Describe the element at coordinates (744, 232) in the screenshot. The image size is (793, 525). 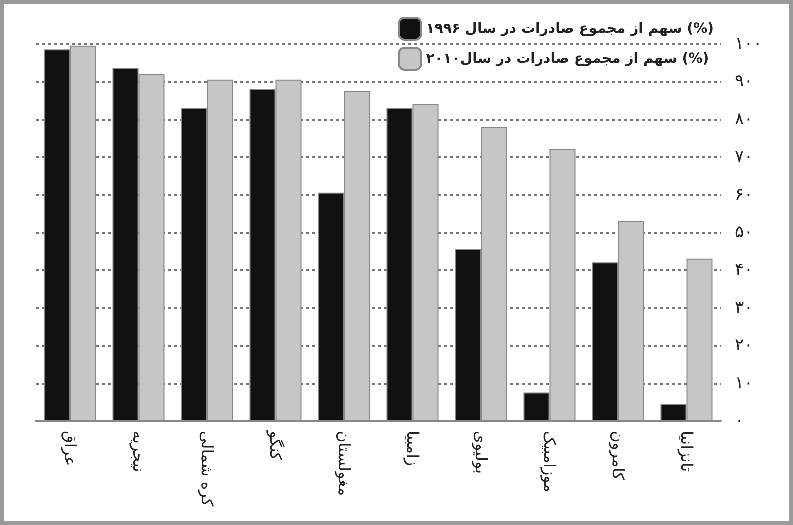
I see `y-tick-label: ۵۰` at that location.